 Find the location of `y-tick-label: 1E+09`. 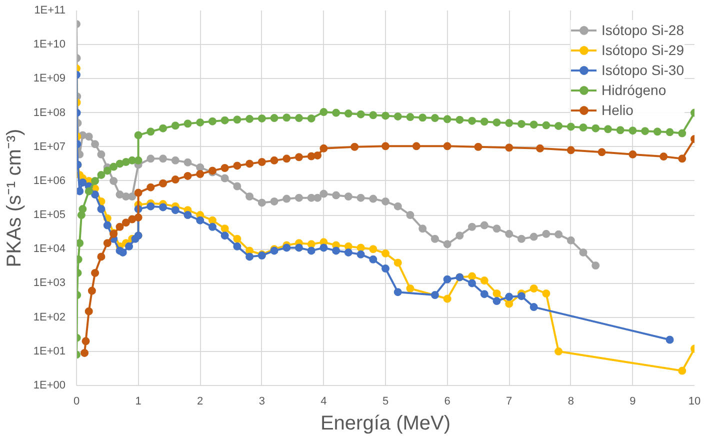

y-tick-label: 1E+09 is located at coordinates (49, 78).